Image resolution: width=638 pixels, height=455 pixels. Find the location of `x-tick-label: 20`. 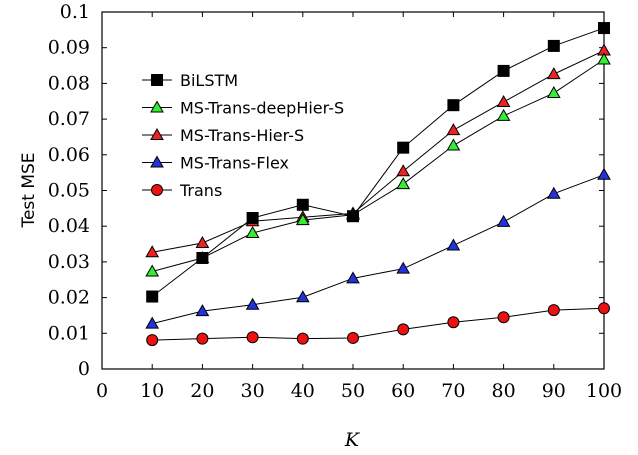

x-tick-label: 20 is located at coordinates (202, 391).